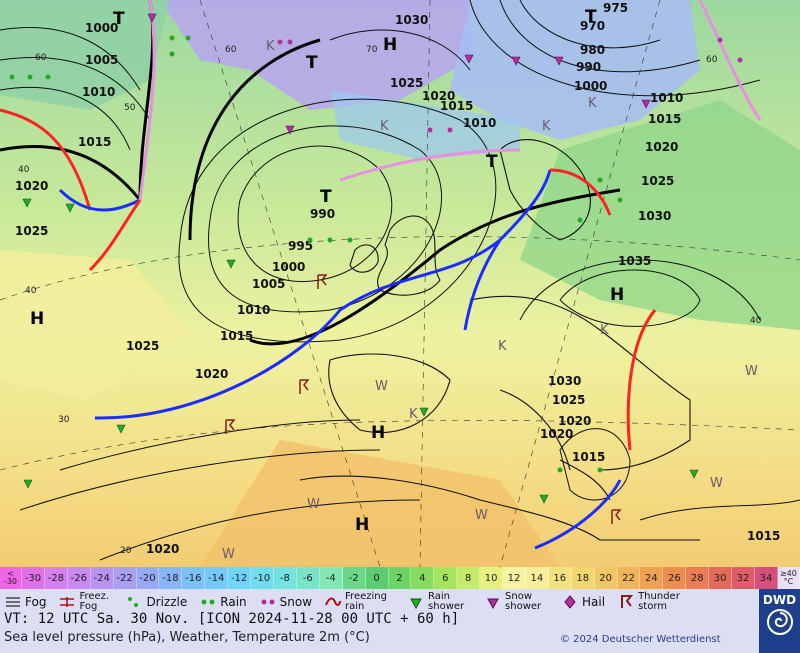  I want to click on snow-icon, so click(268, 602).